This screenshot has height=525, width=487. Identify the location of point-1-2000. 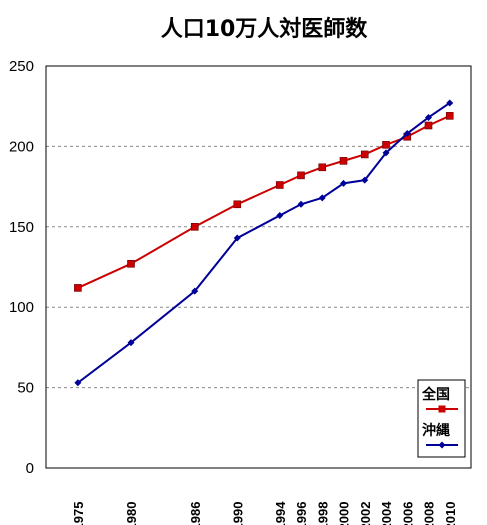
(343, 161).